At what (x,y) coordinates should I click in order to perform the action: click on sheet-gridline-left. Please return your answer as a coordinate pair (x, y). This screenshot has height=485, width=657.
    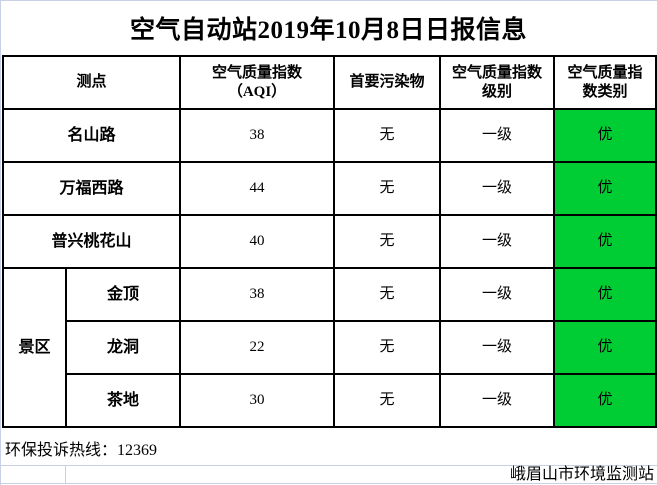
    Looking at the image, I should click on (0, 242).